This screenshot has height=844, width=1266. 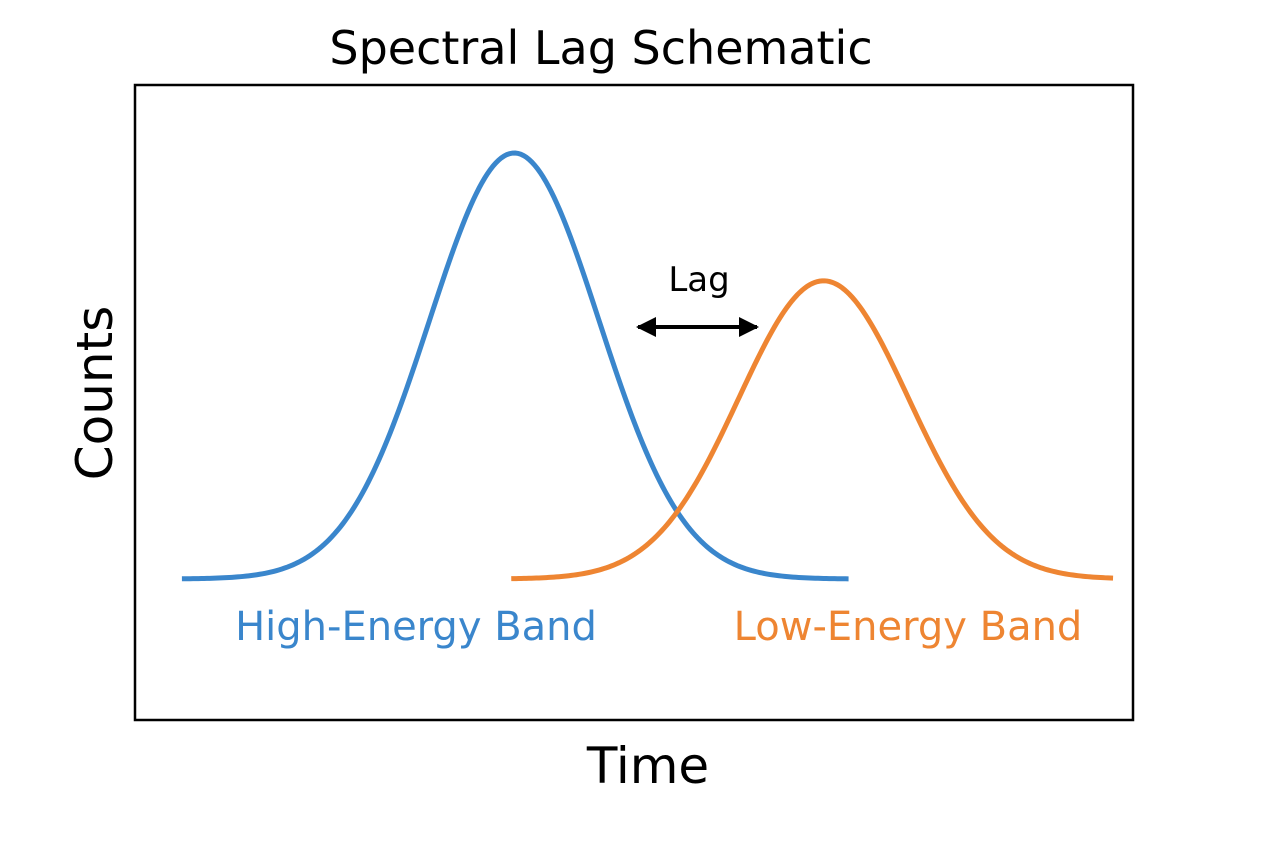 I want to click on lag-label: Lag, so click(x=698, y=280).